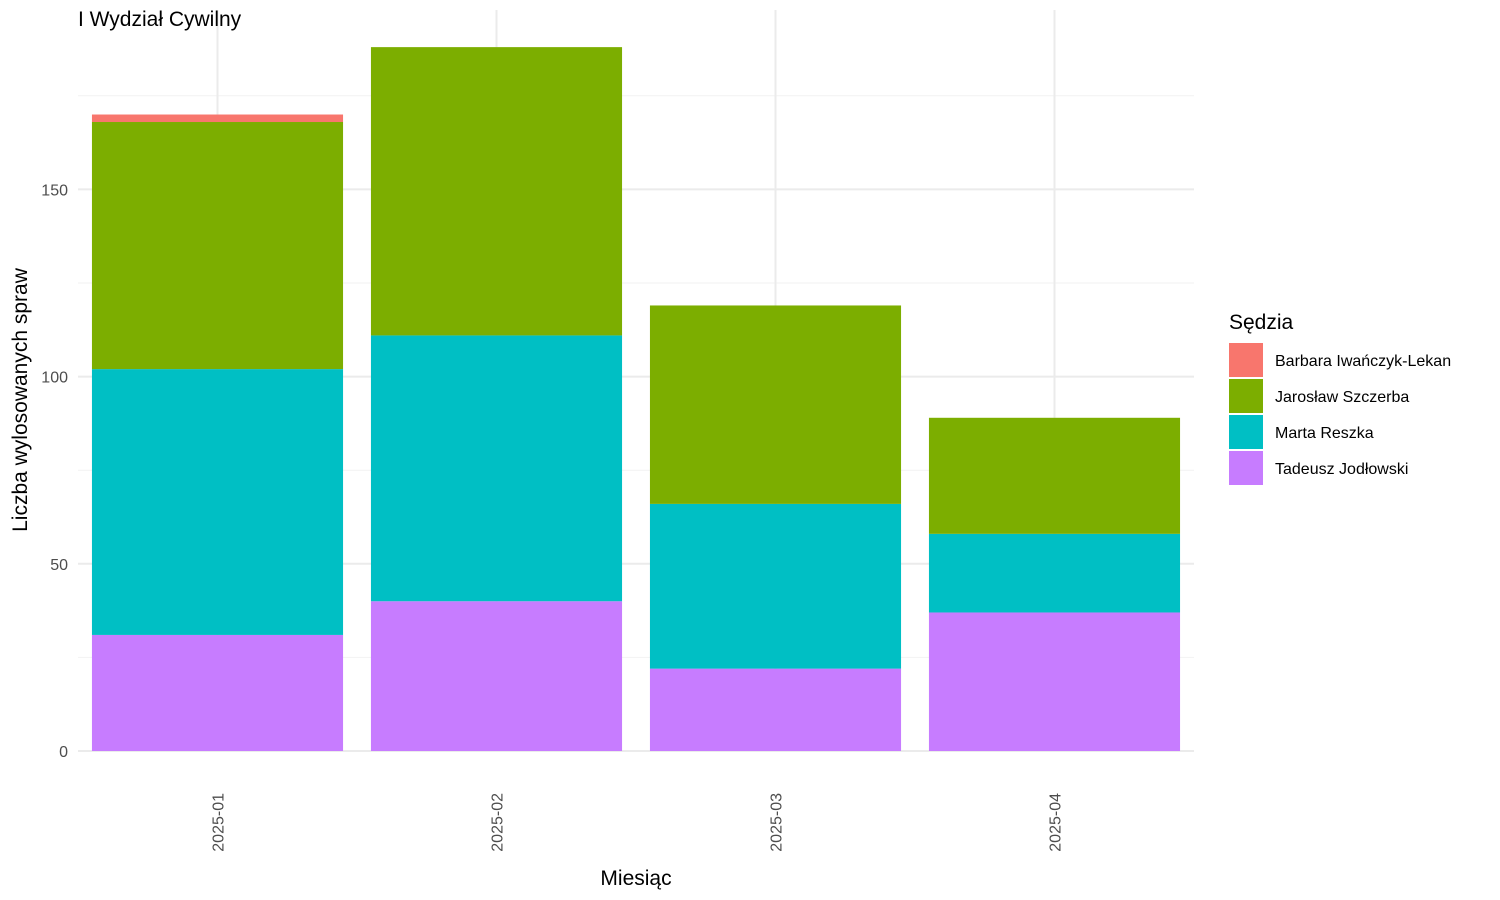 The height and width of the screenshot is (900, 1500). What do you see at coordinates (54, 378) in the screenshot?
I see `y-tick-label: 100` at bounding box center [54, 378].